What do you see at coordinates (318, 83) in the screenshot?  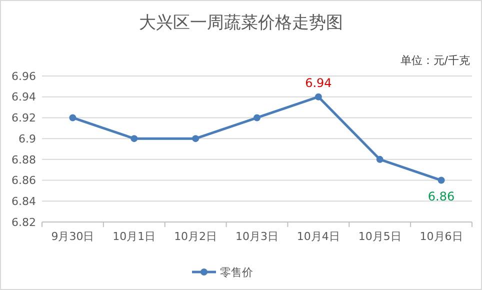 I see `data-label: 6.94` at bounding box center [318, 83].